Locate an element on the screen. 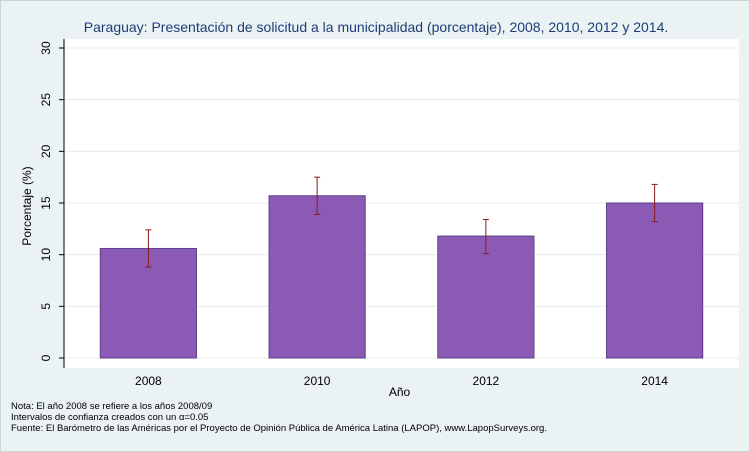 The height and width of the screenshot is (452, 750). y-axis-label: Porcentaje (%) is located at coordinates (27, 205).